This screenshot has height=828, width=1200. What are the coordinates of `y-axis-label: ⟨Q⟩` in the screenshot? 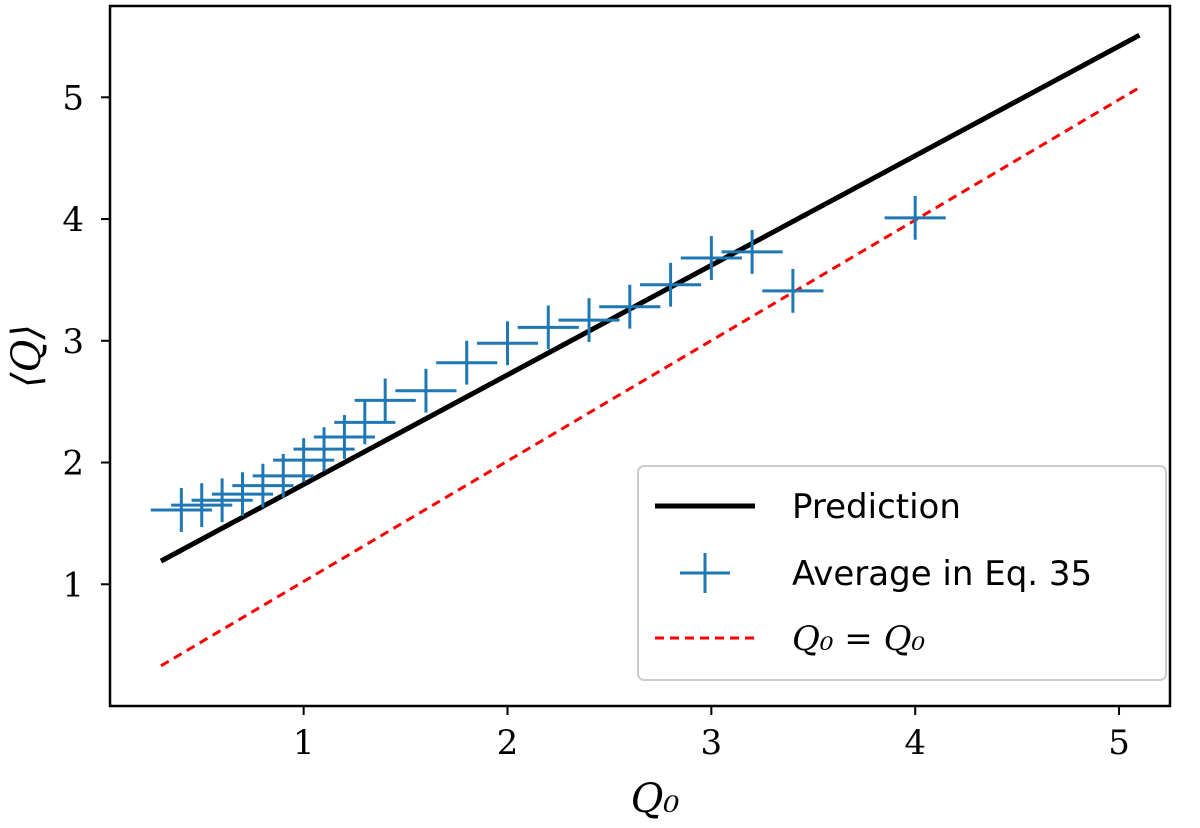 It's located at (27, 356).